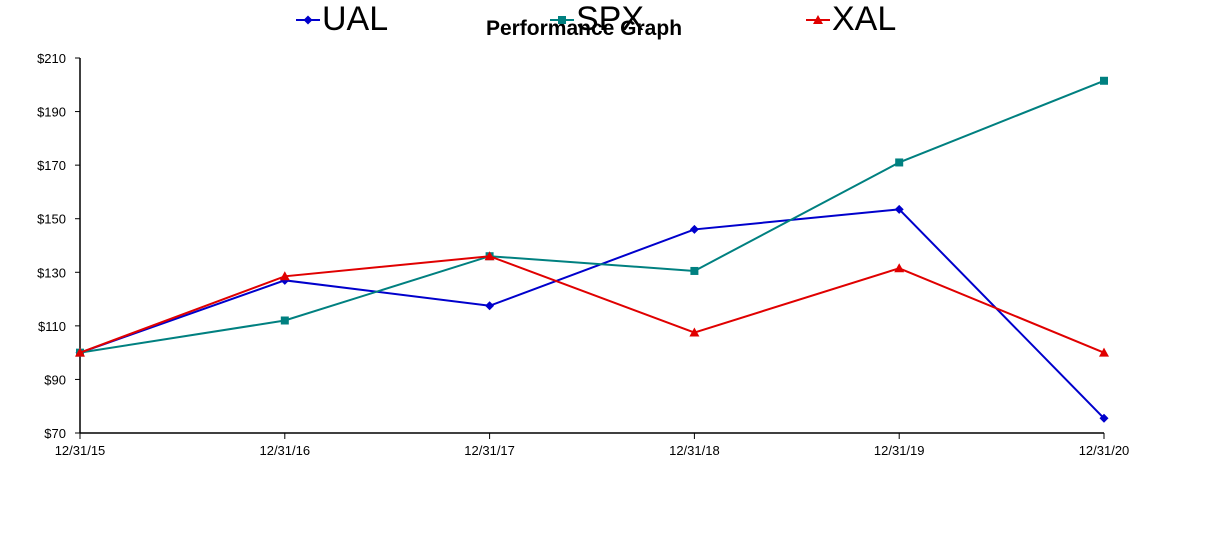  What do you see at coordinates (864, 19) in the screenshot?
I see `legend-label-xal: XAL` at bounding box center [864, 19].